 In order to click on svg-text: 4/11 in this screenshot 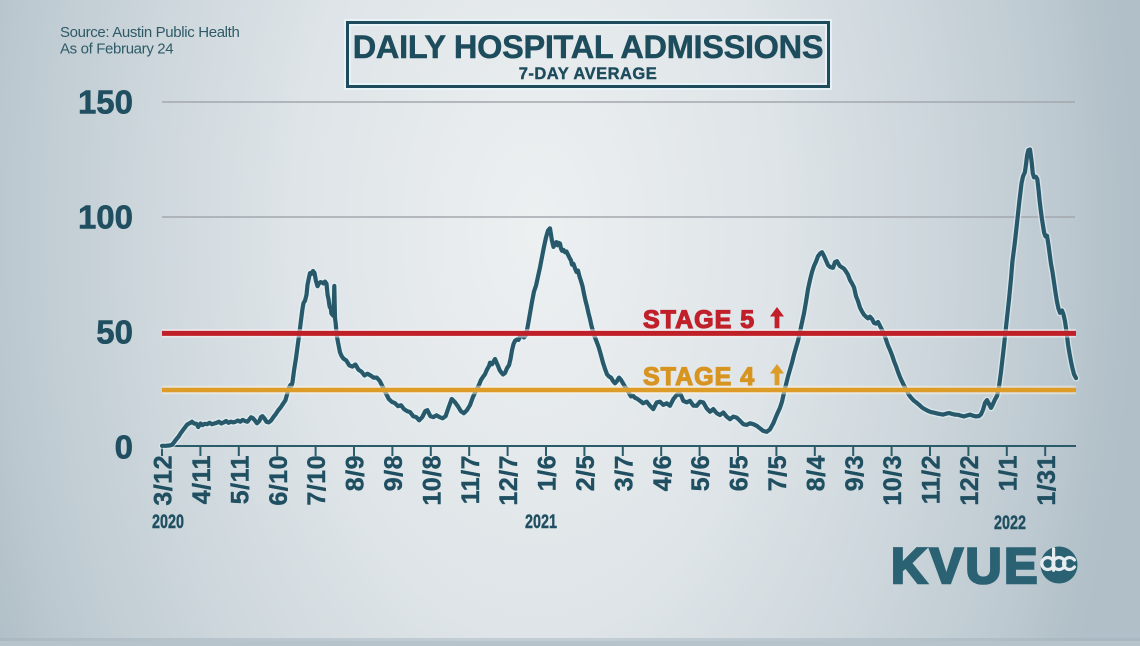, I will do `click(202, 479)`.